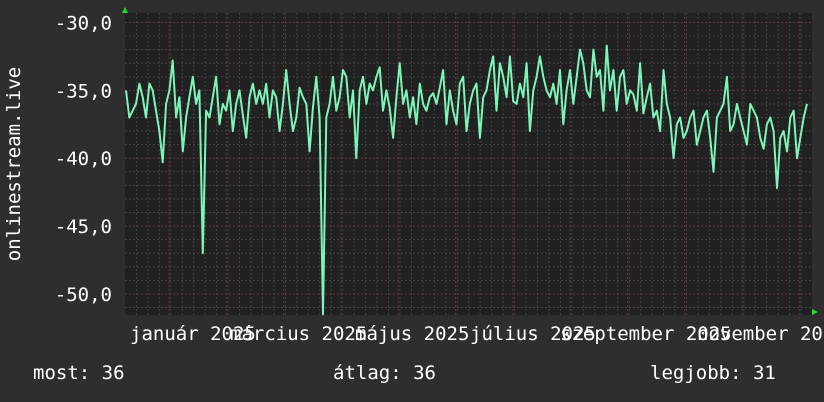  What do you see at coordinates (384, 373) in the screenshot?
I see `legend-average: átlag: 36` at bounding box center [384, 373].